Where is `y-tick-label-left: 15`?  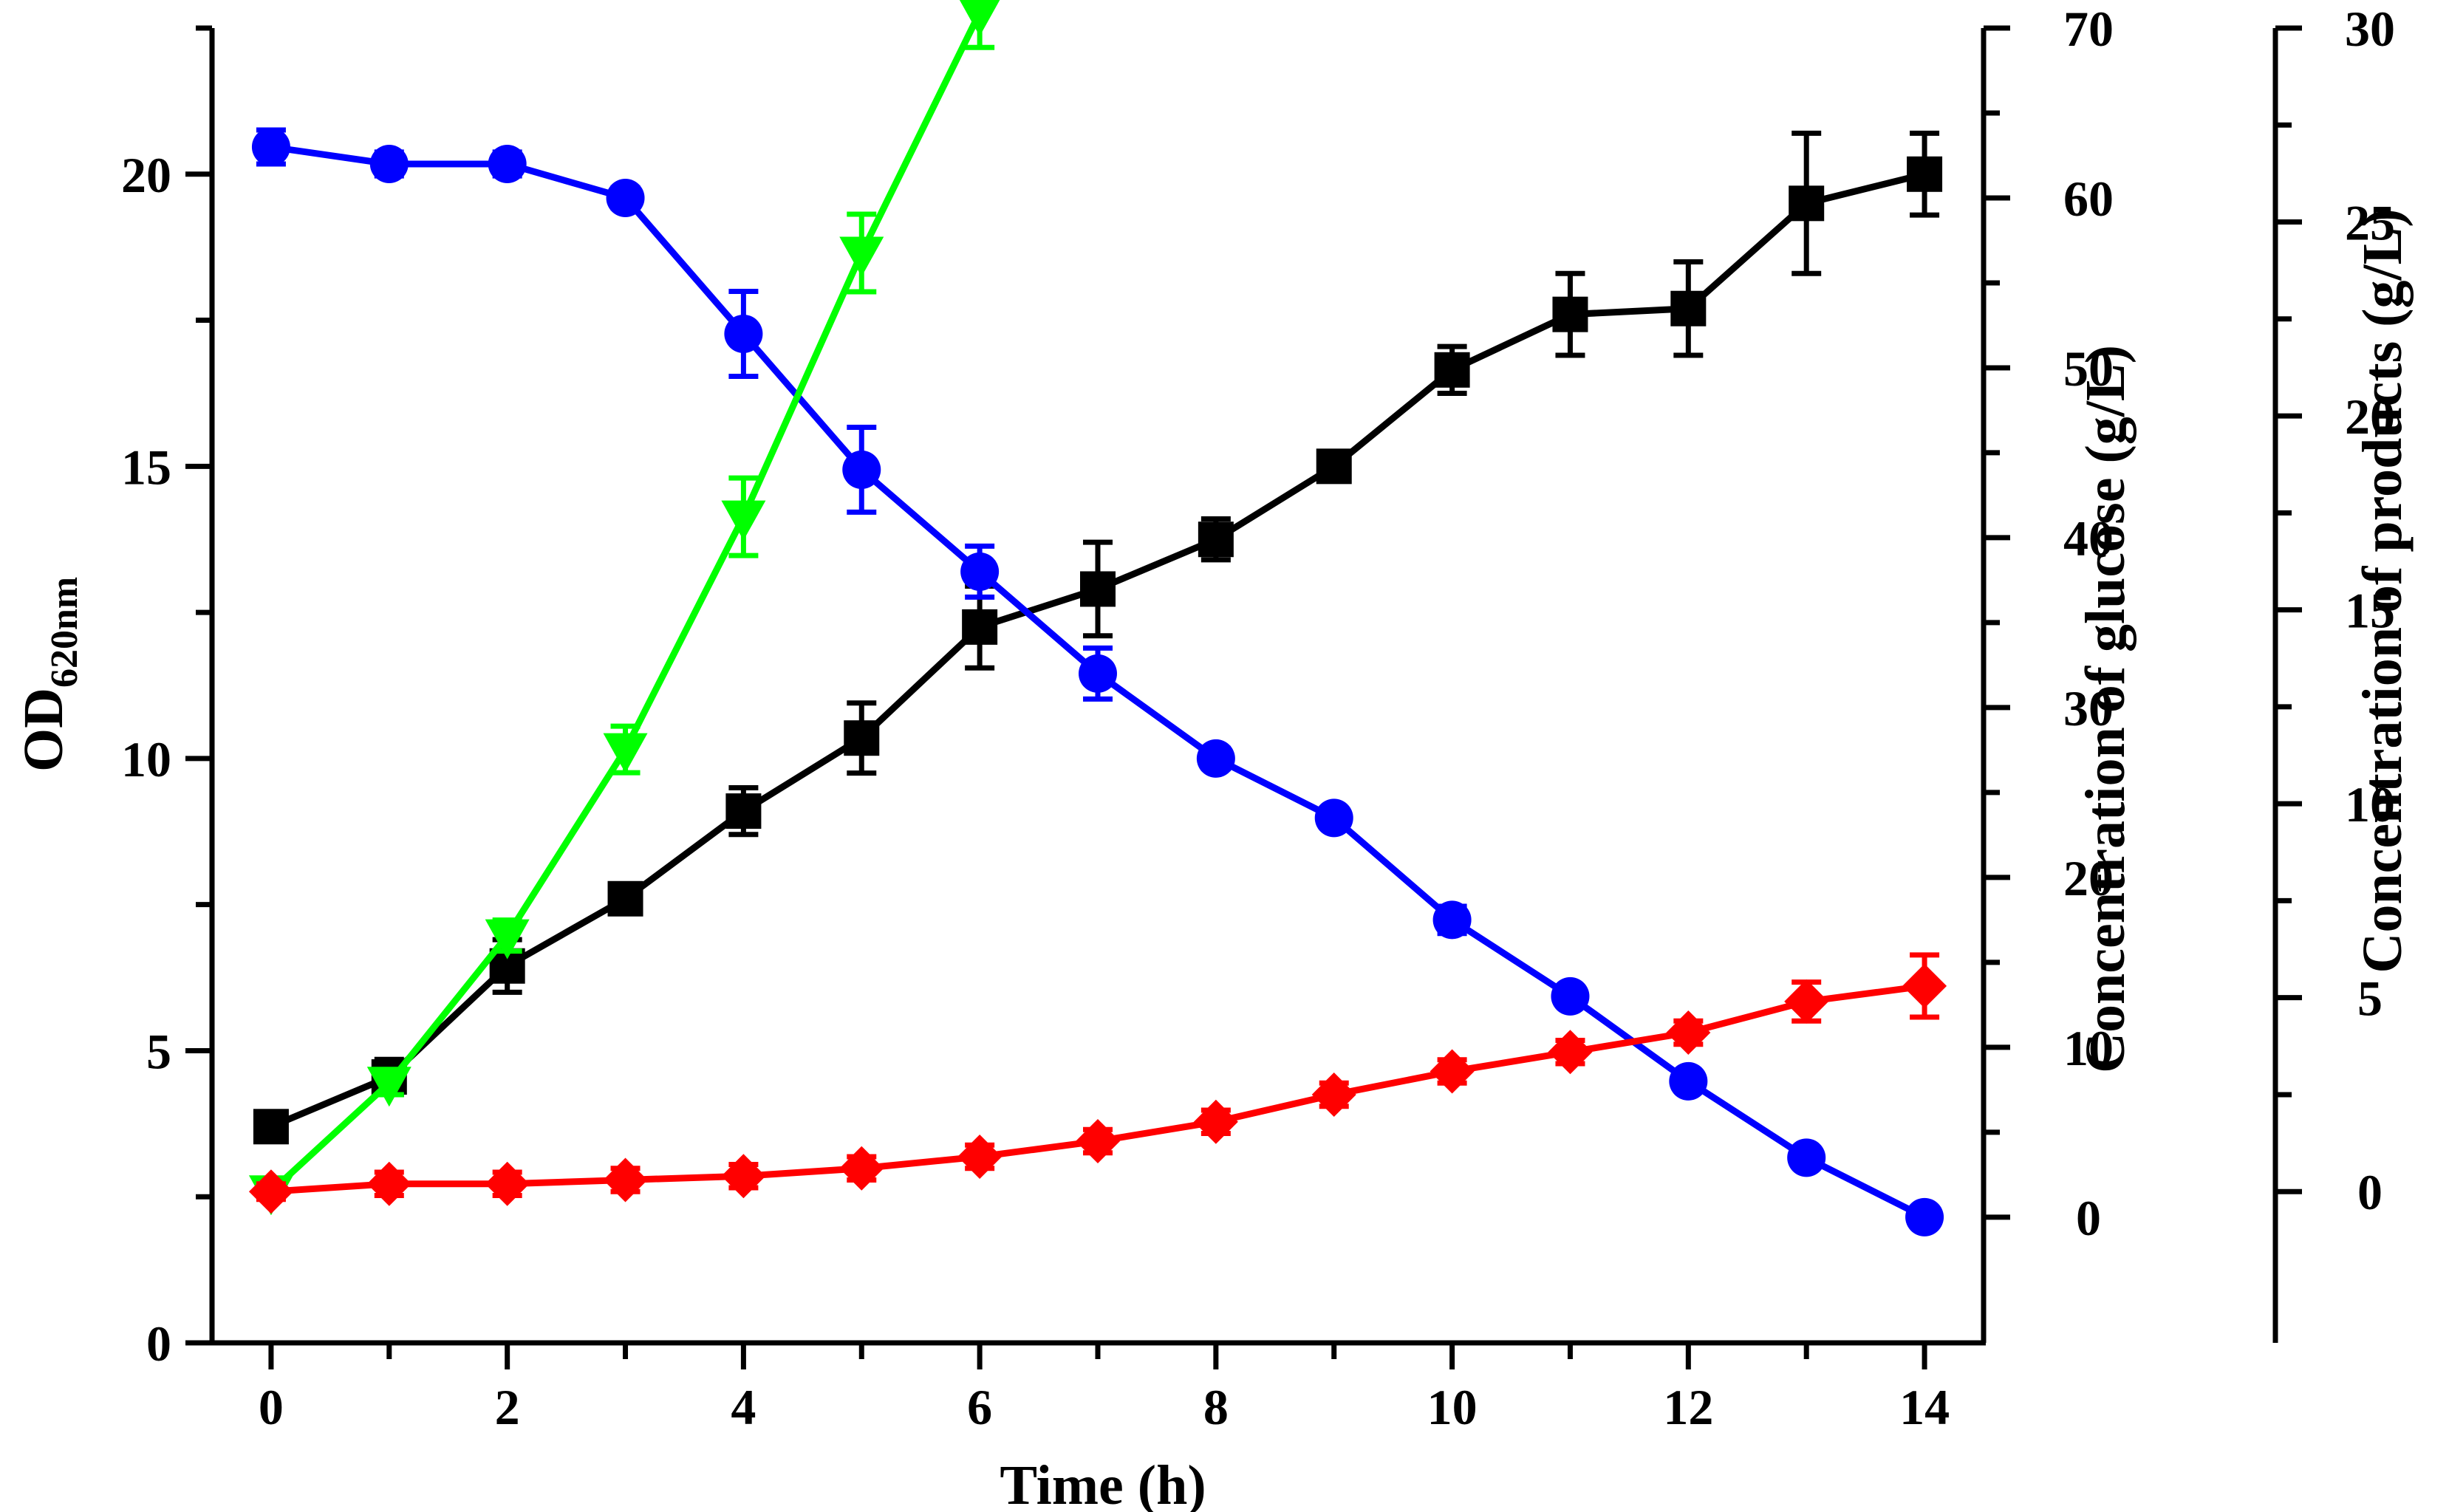
y-tick-label-left: 15 is located at coordinates (146, 467).